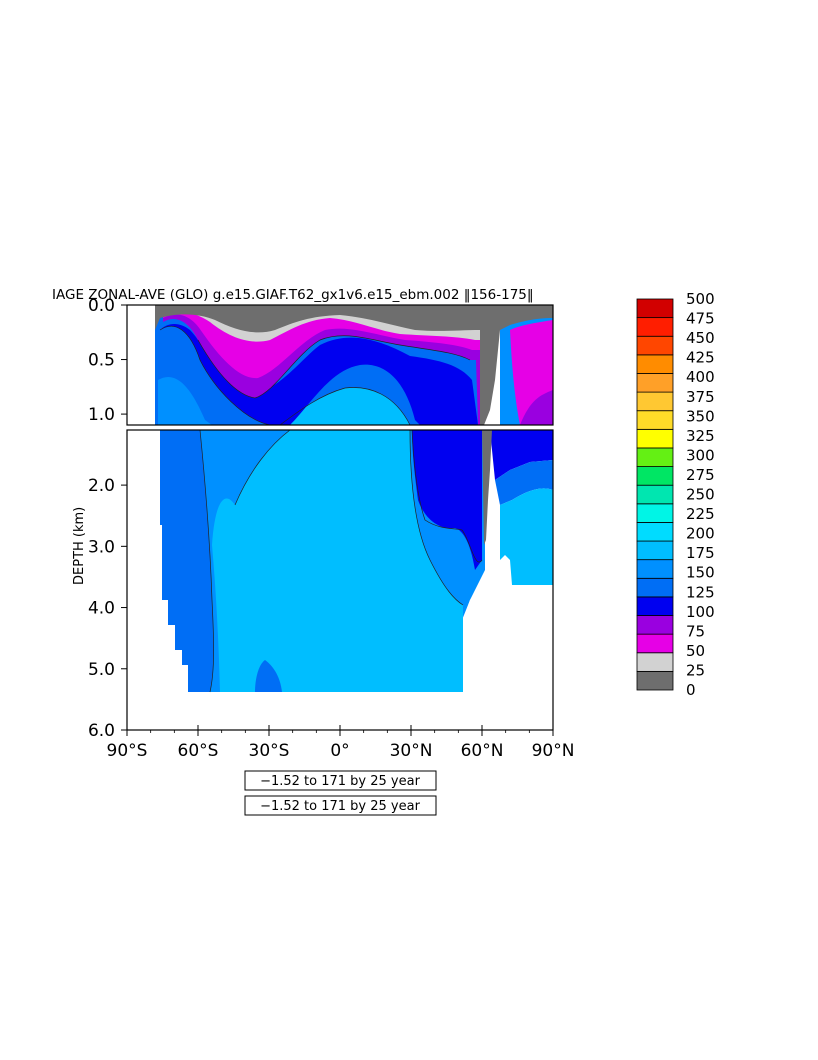 Image resolution: width=818 pixels, height=1060 pixels. I want to click on lower-landmask-north, so click(508, 623).